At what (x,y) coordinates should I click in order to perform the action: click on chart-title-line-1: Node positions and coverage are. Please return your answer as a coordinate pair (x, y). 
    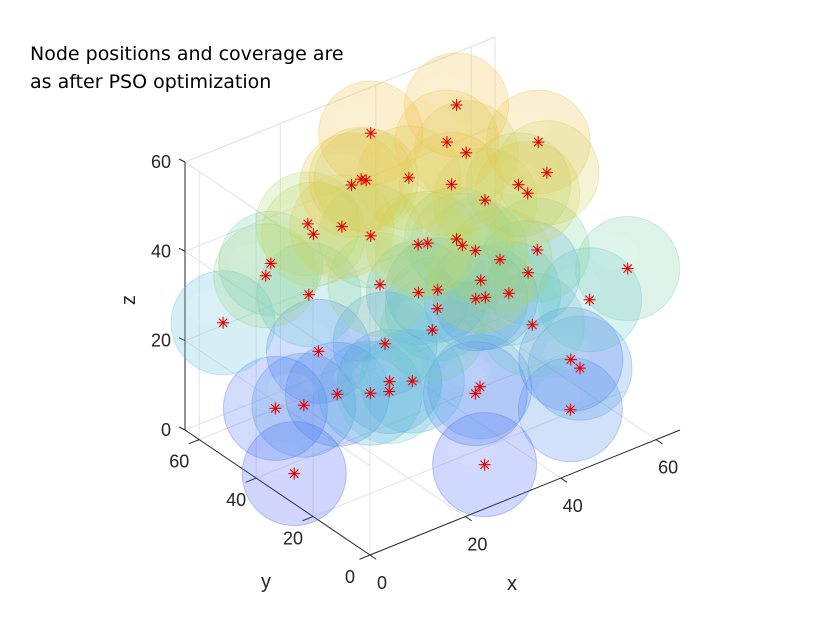
    Looking at the image, I should click on (187, 54).